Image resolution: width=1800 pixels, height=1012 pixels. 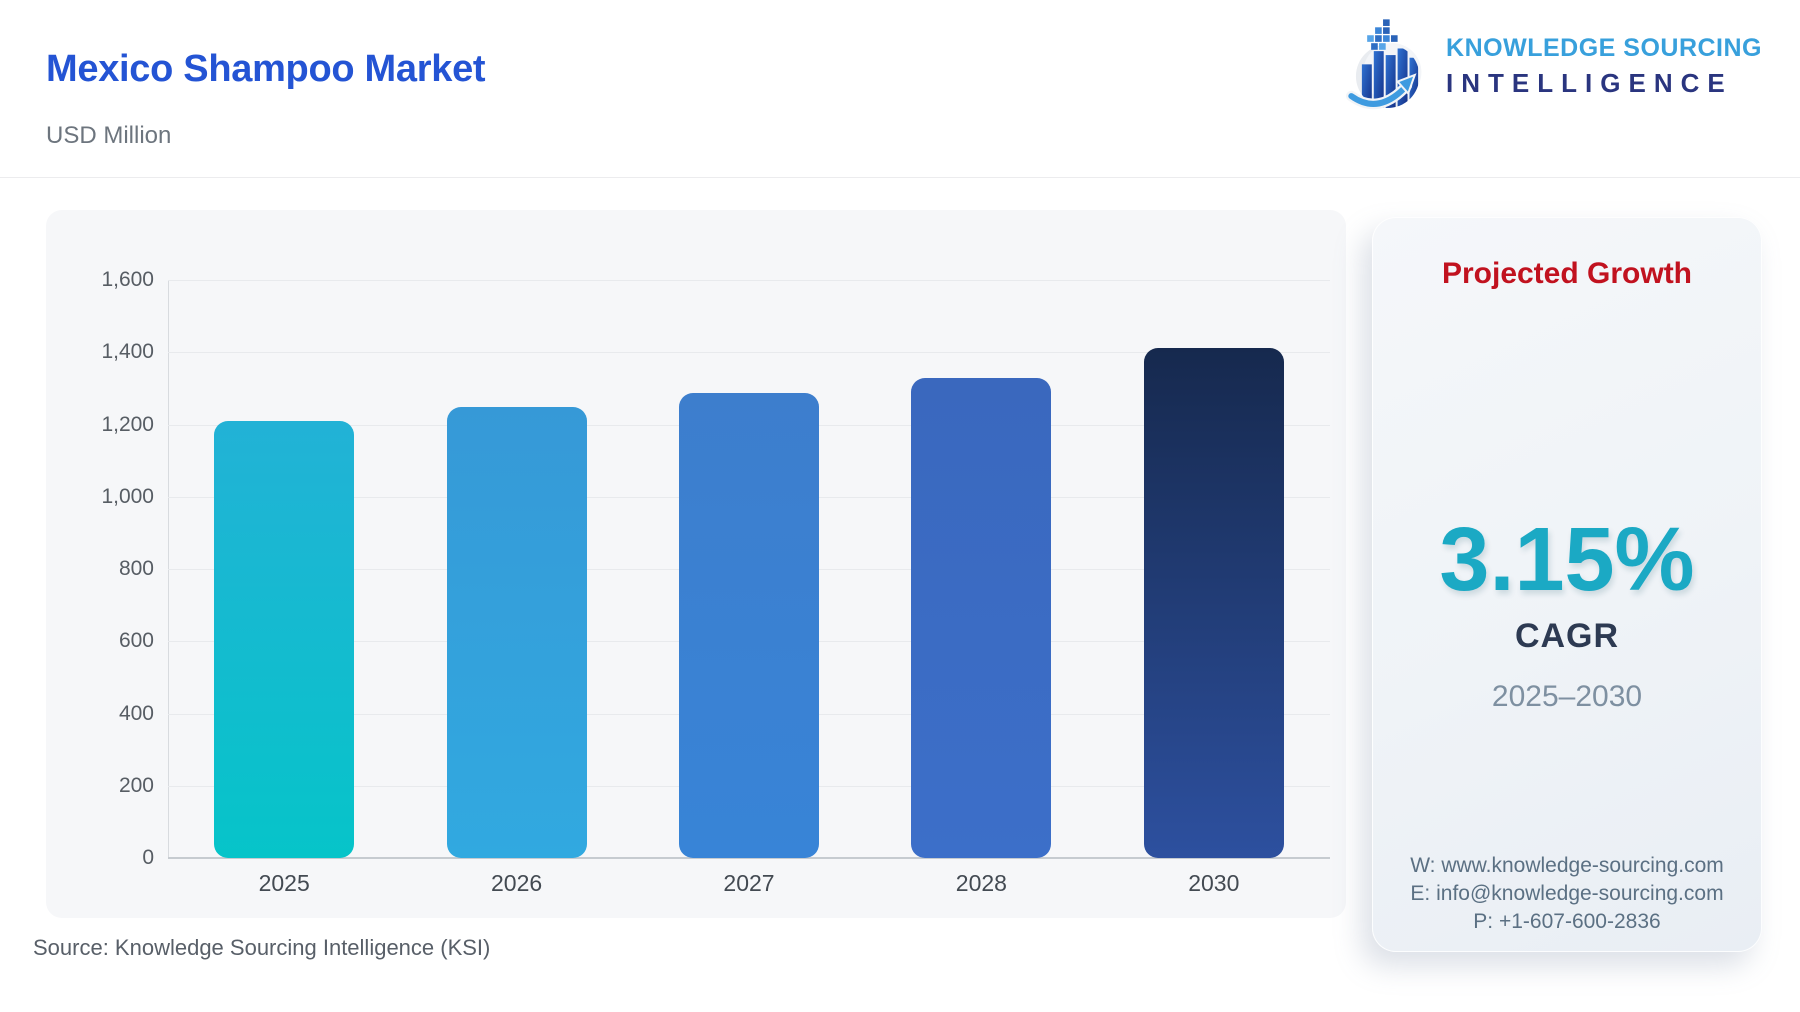 I want to click on y-tick-label: 400, so click(x=136, y=713).